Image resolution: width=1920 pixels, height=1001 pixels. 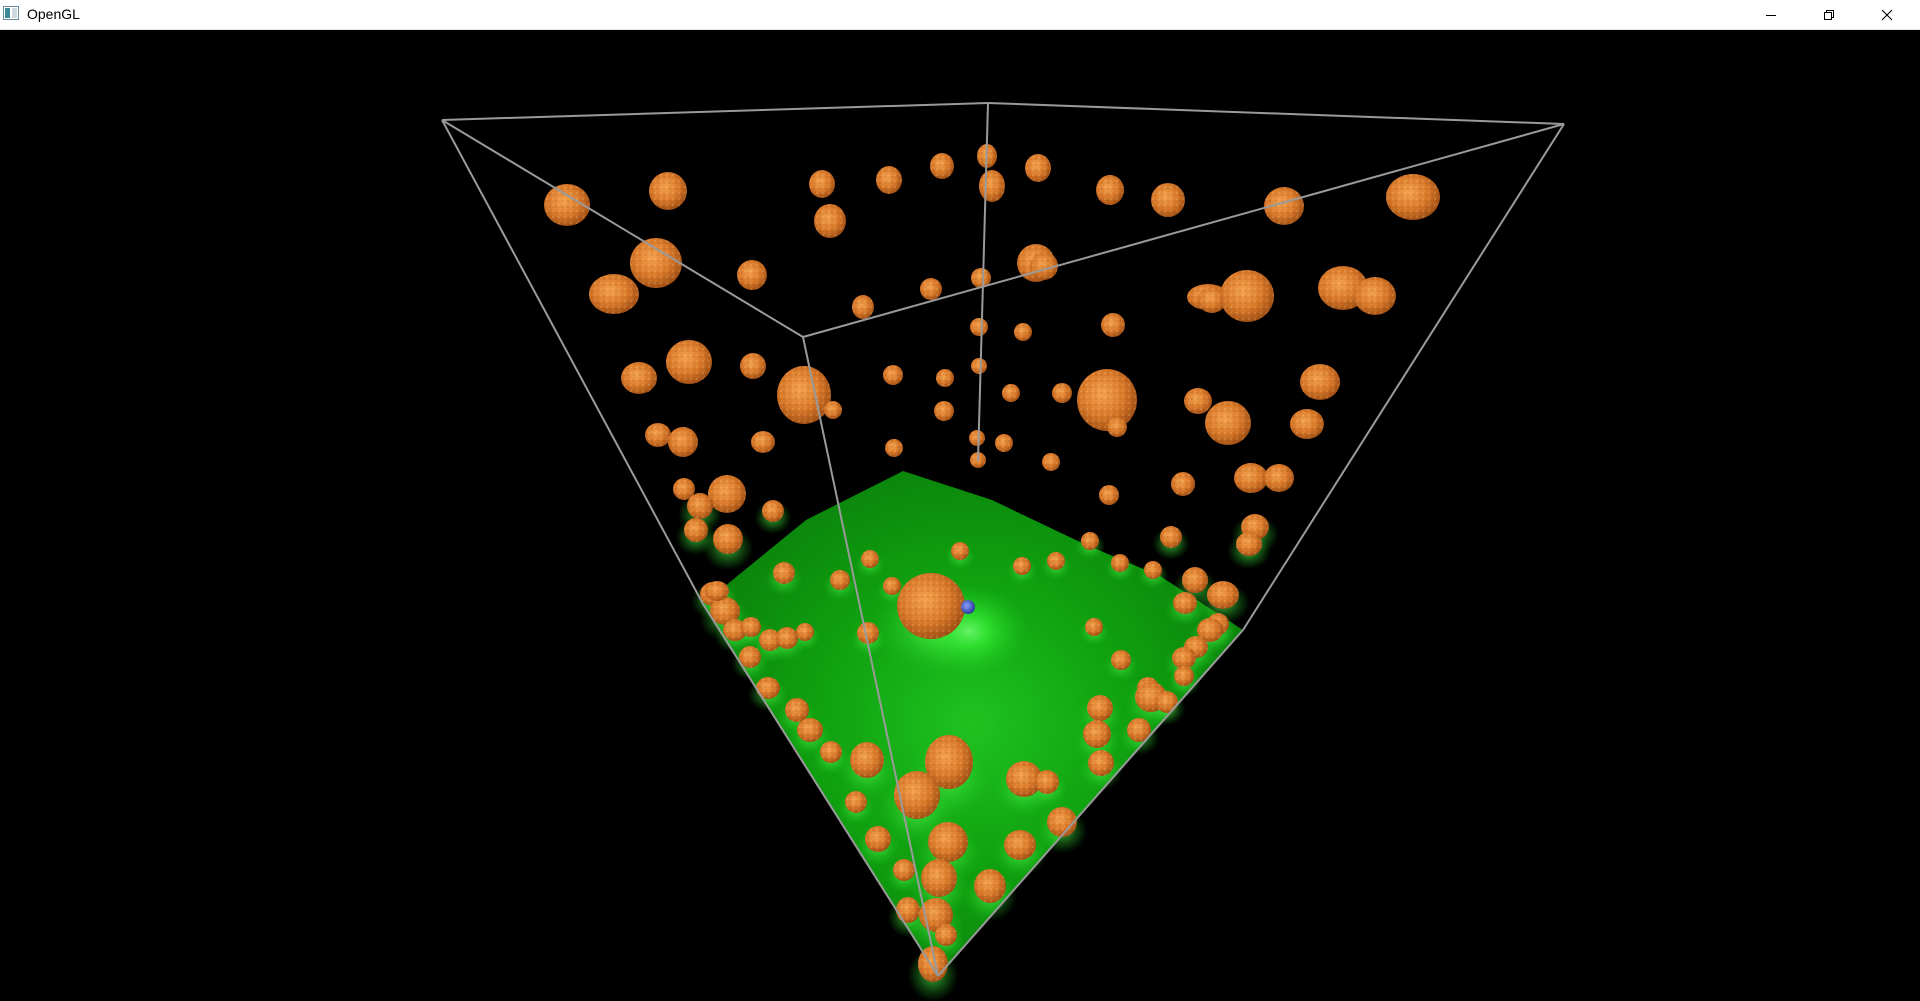 I want to click on minimize-button, so click(x=1771, y=14).